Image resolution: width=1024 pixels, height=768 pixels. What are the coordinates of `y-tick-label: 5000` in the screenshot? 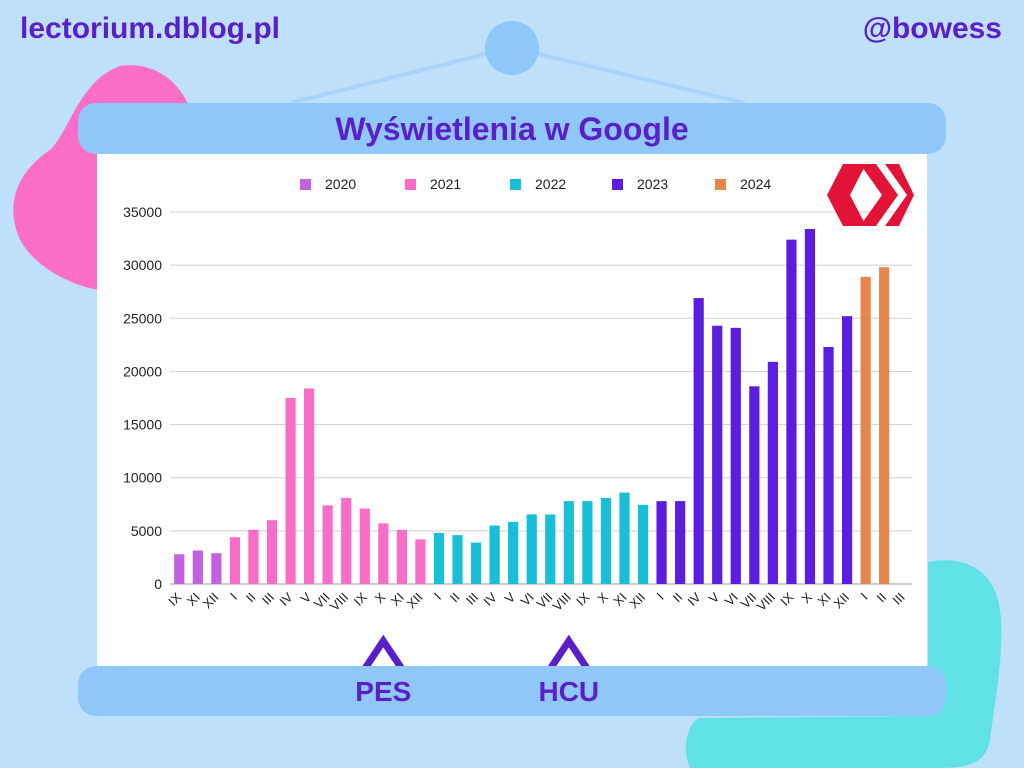 It's located at (146, 531).